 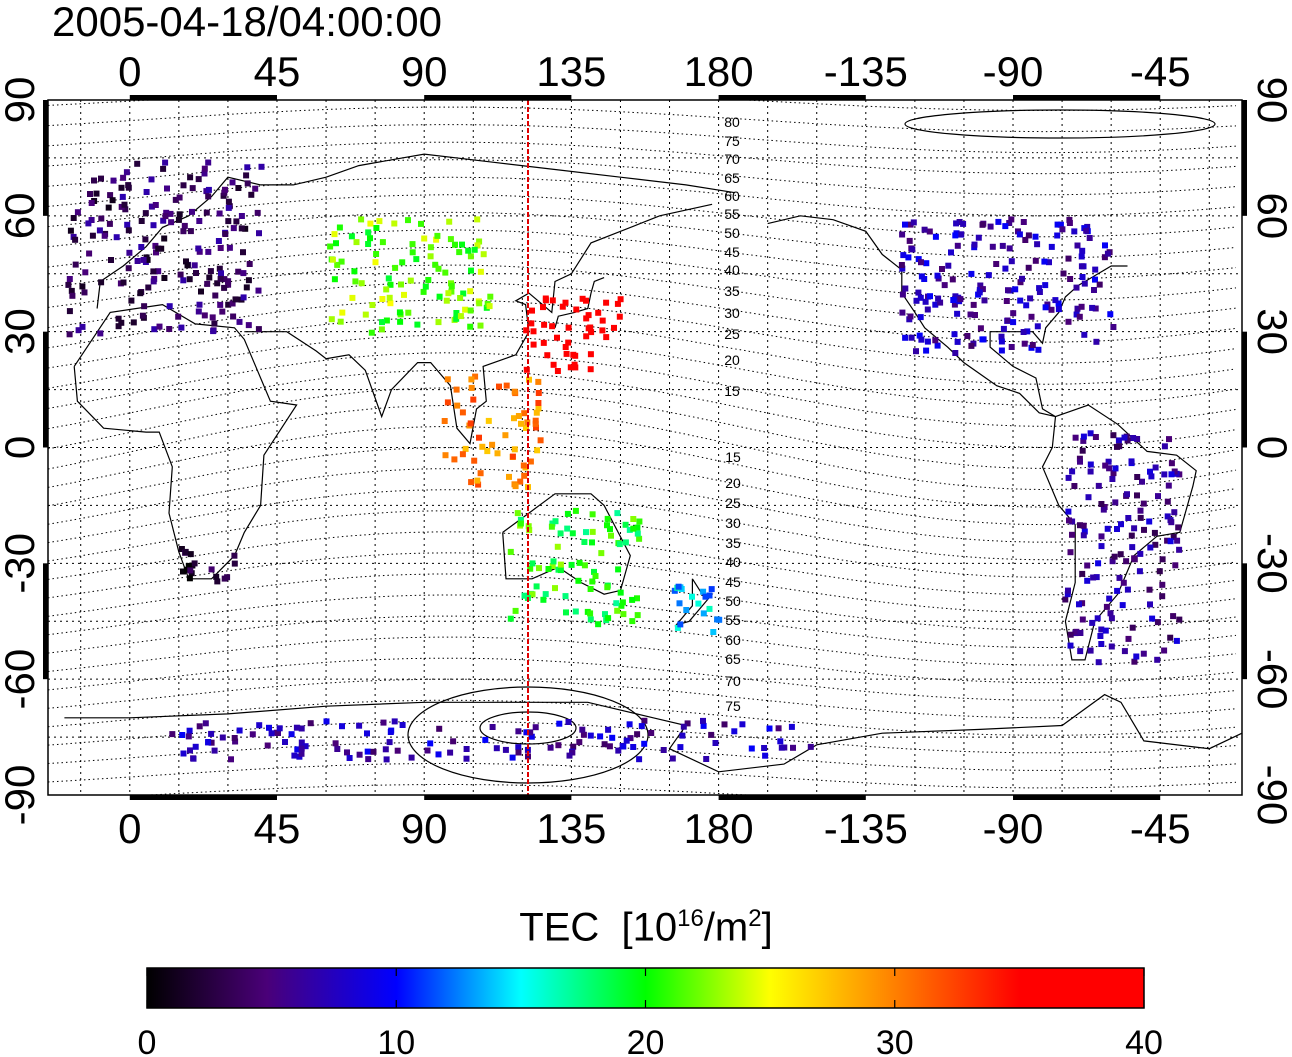 What do you see at coordinates (247, 22) in the screenshot?
I see `map-timestamp: 2005-04-18/04:00:00` at bounding box center [247, 22].